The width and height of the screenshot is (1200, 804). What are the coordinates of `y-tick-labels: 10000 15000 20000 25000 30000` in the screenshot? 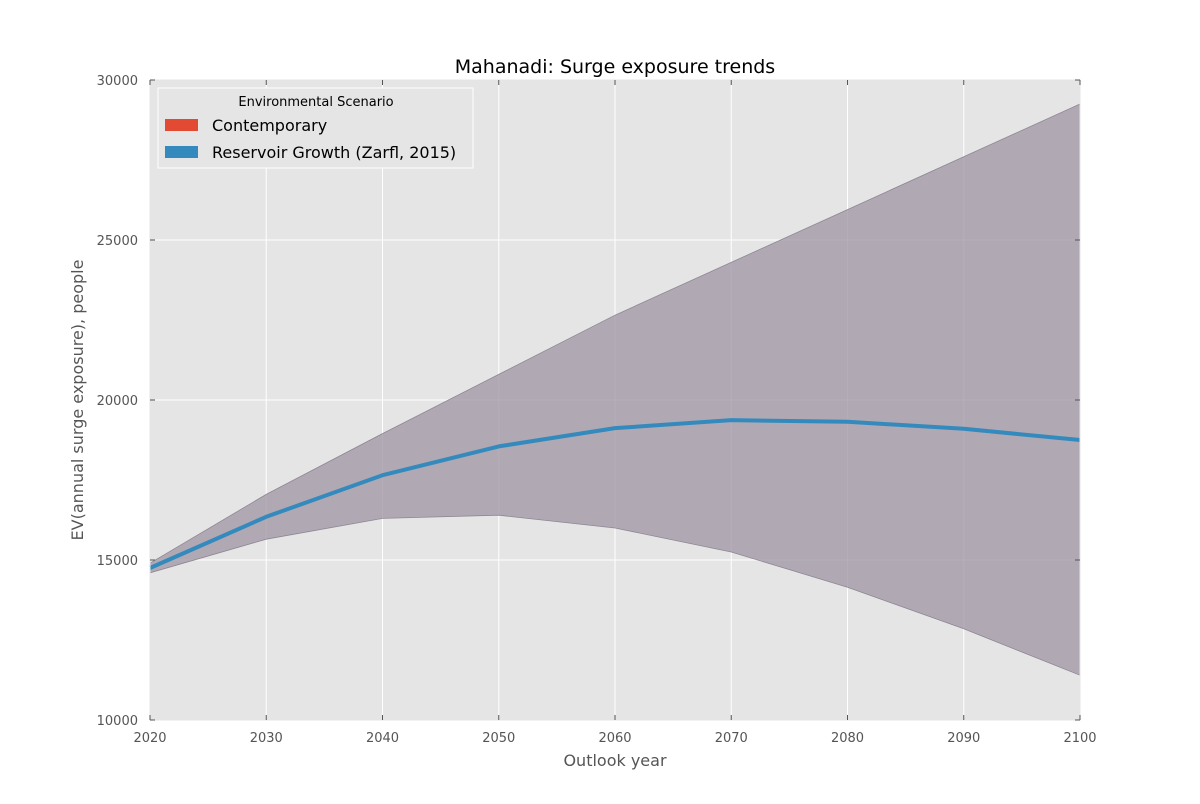 It's located at (117, 401).